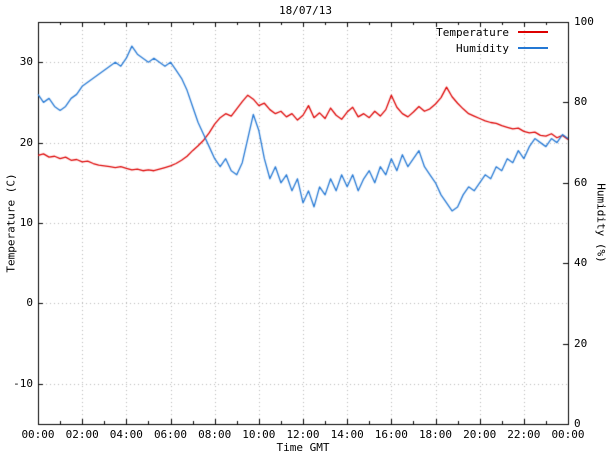 The width and height of the screenshot is (611, 459). I want to click on y-right-tick-label: 80, so click(581, 102).